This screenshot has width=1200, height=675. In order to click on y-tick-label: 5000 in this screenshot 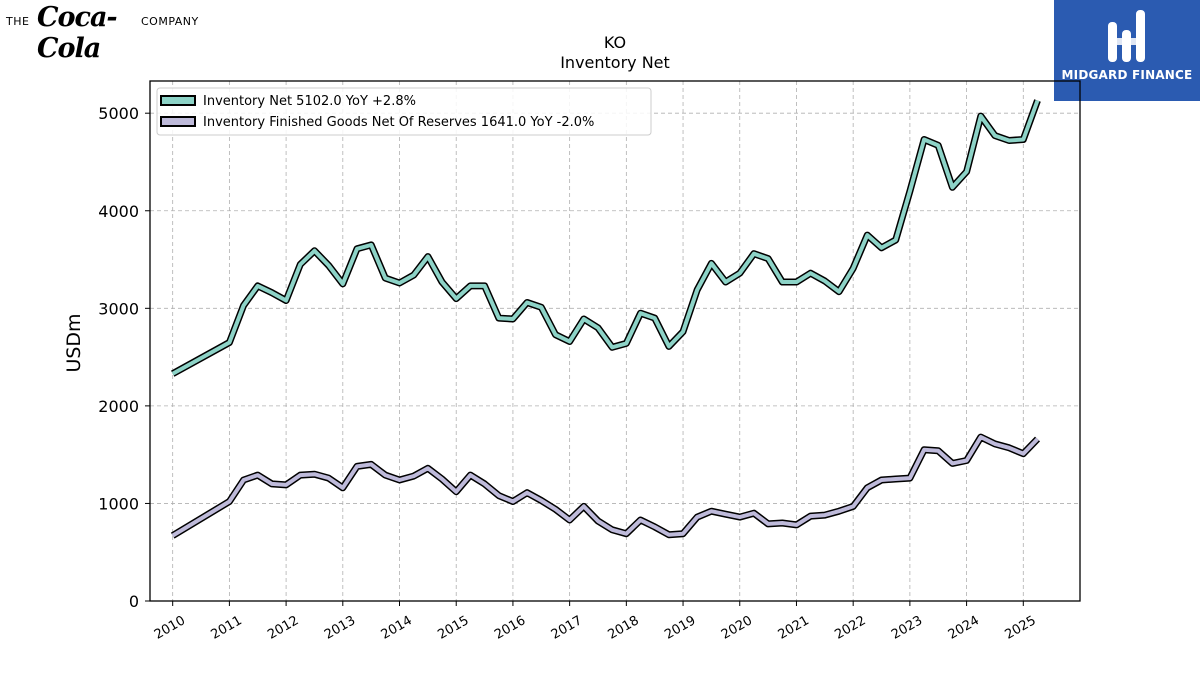, I will do `click(118, 113)`.